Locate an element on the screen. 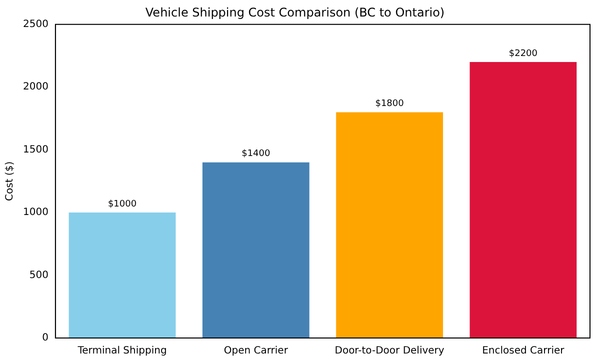  y-tick-label: 2500 is located at coordinates (35, 24).